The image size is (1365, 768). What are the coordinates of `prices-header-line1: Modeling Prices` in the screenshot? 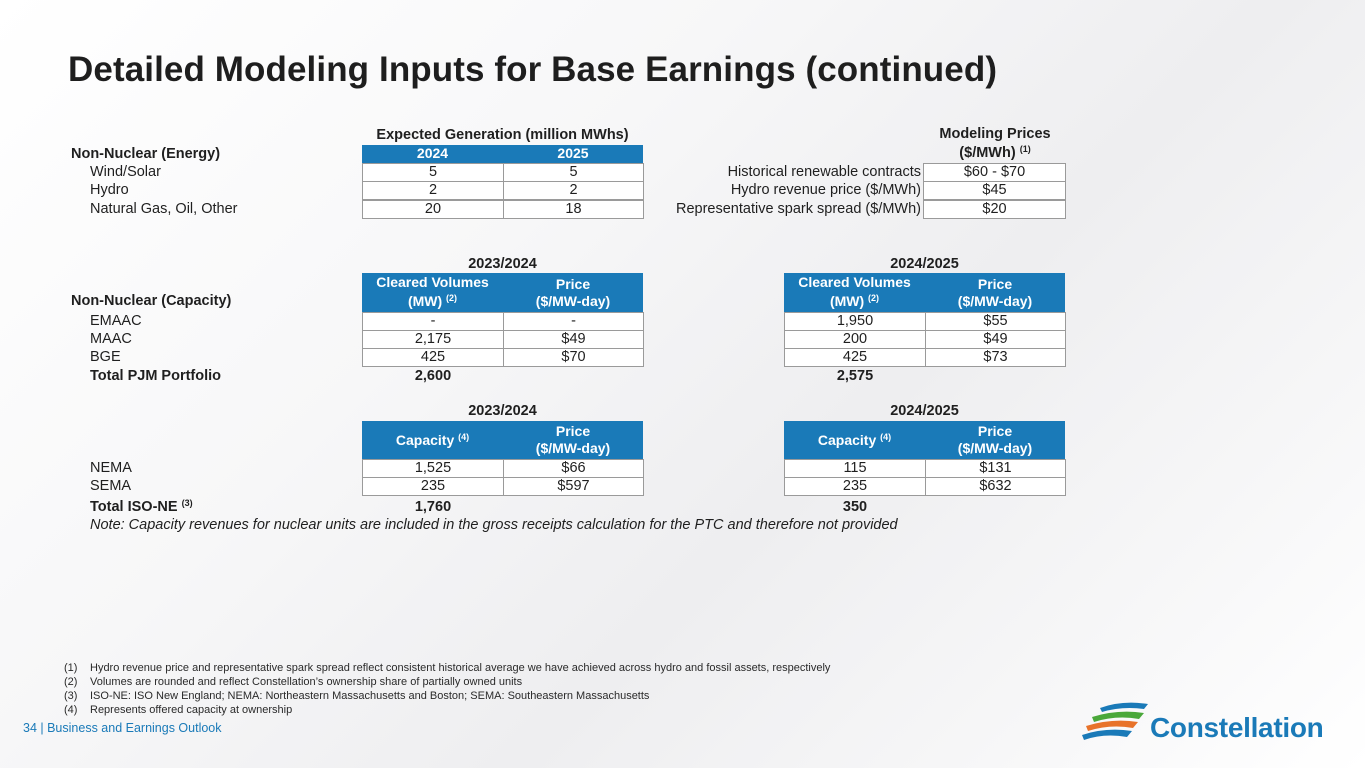 It's located at (995, 134).